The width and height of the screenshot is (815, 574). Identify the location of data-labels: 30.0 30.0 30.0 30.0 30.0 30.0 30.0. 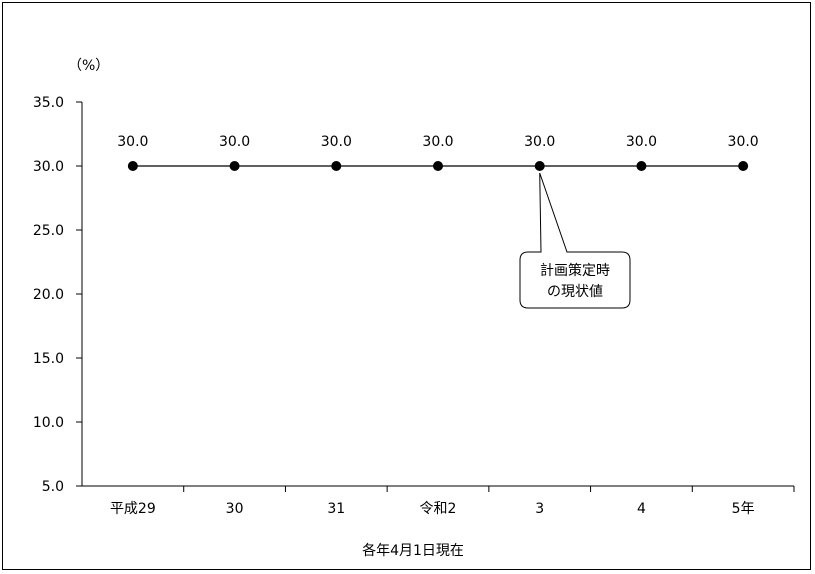
(437, 142).